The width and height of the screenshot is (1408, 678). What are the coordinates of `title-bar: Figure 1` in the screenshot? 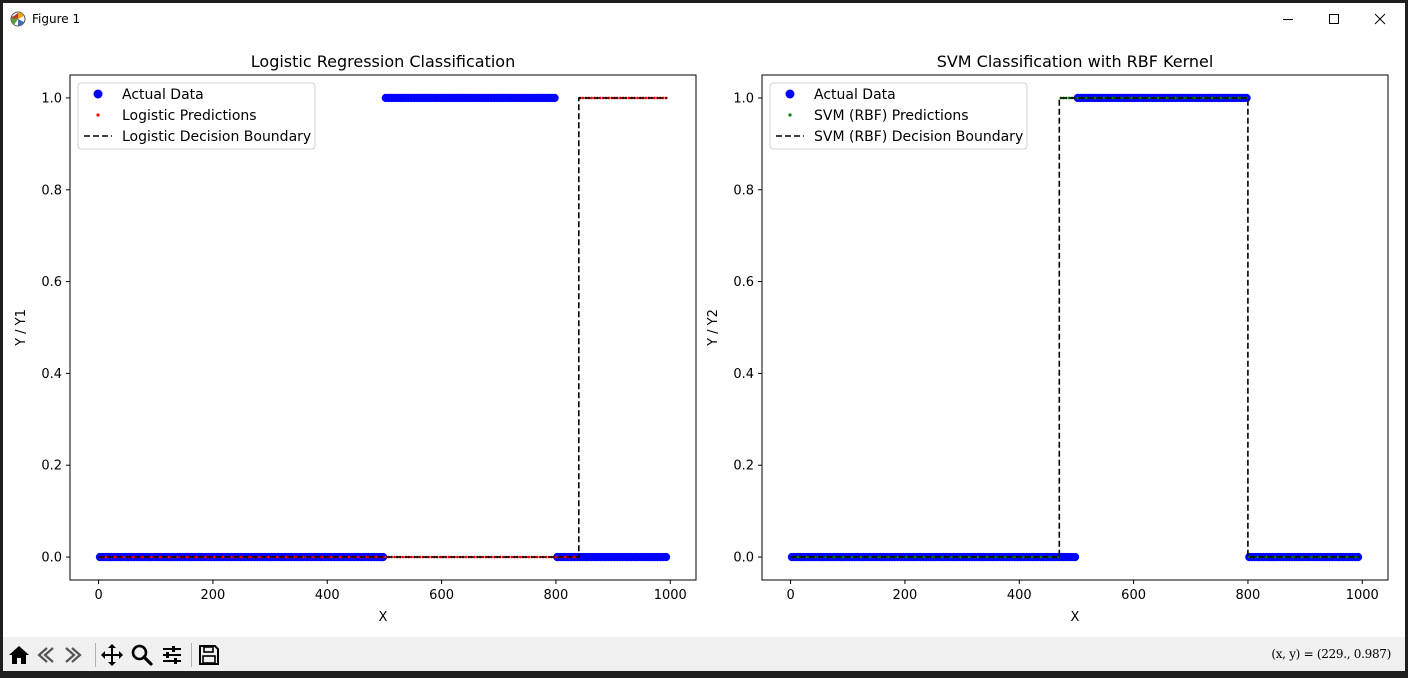 It's located at (704, 19).